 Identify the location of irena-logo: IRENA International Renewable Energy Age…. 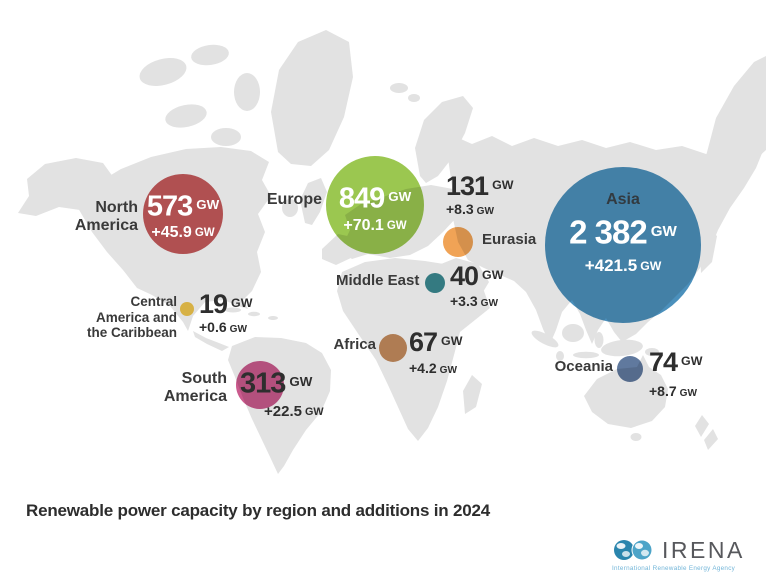
(687, 554).